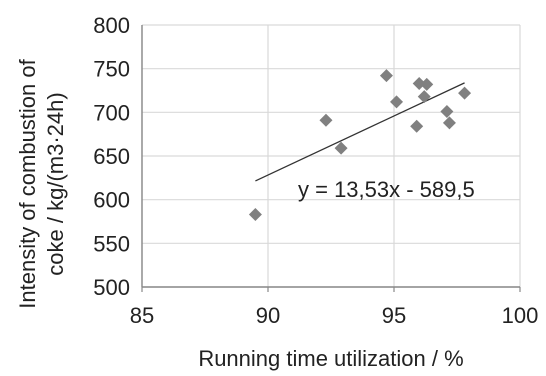 The height and width of the screenshot is (376, 546). I want to click on trendline, so click(360, 132).